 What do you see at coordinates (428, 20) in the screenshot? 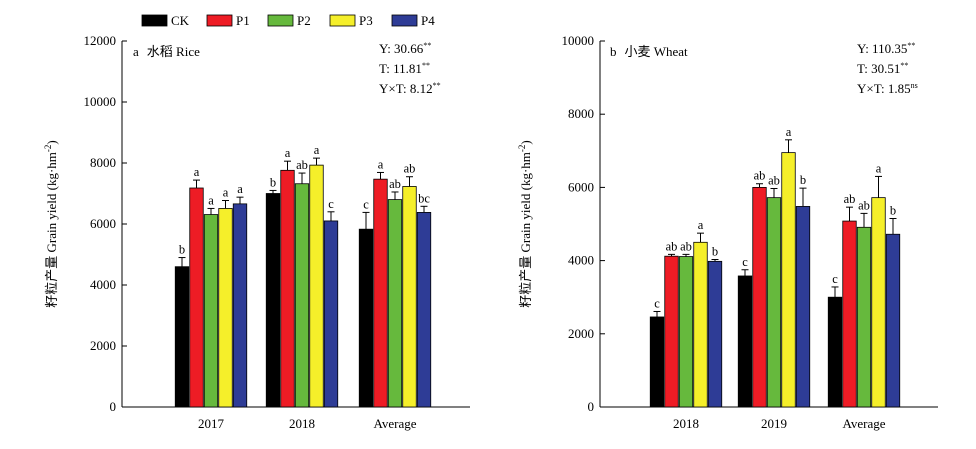
I see `legend-label-p4: P4` at bounding box center [428, 20].